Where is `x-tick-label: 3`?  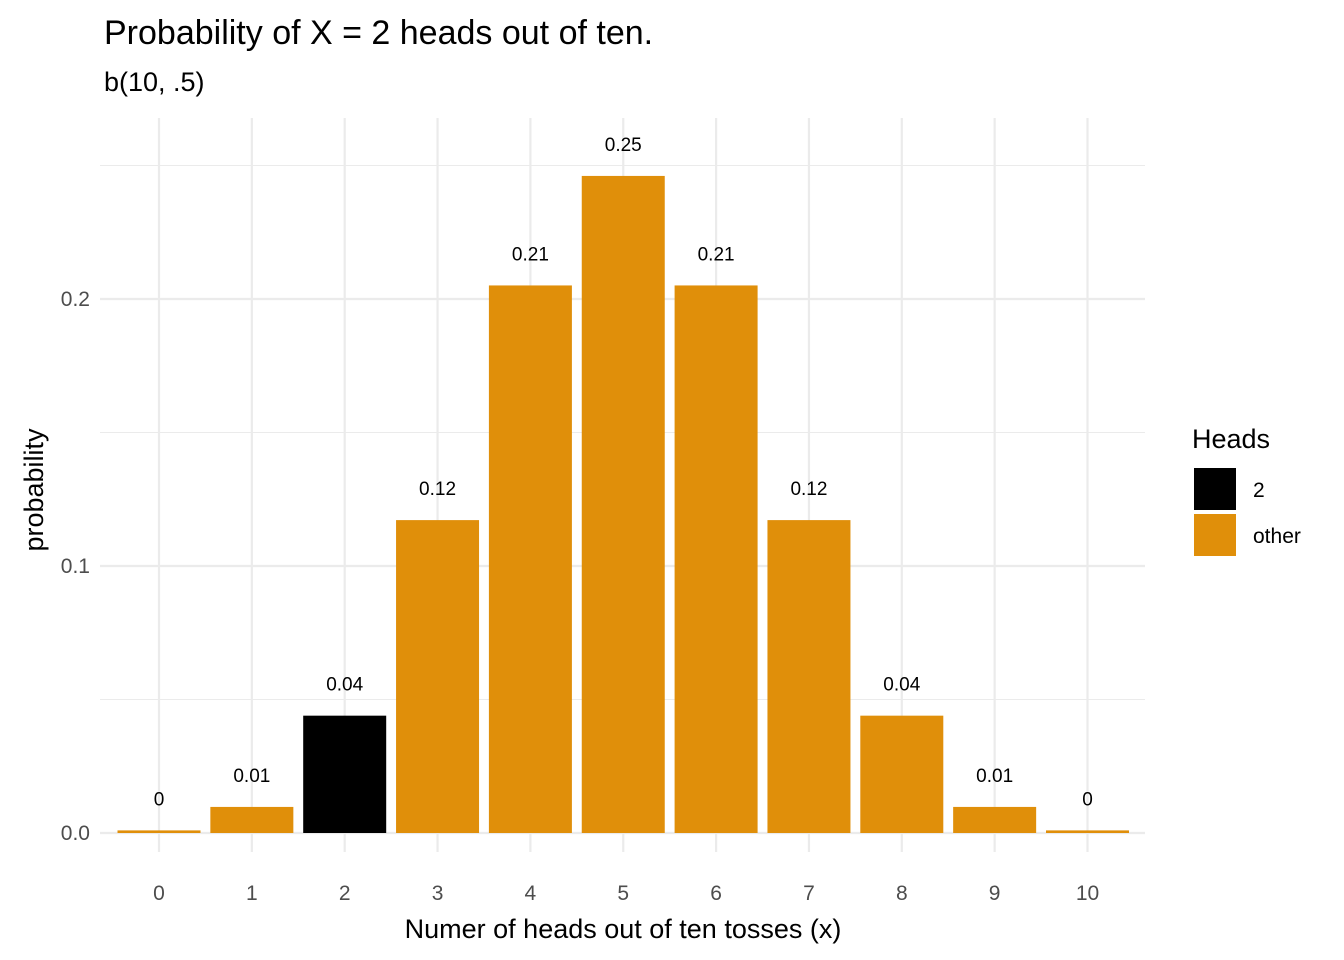
x-tick-label: 3 is located at coordinates (438, 893).